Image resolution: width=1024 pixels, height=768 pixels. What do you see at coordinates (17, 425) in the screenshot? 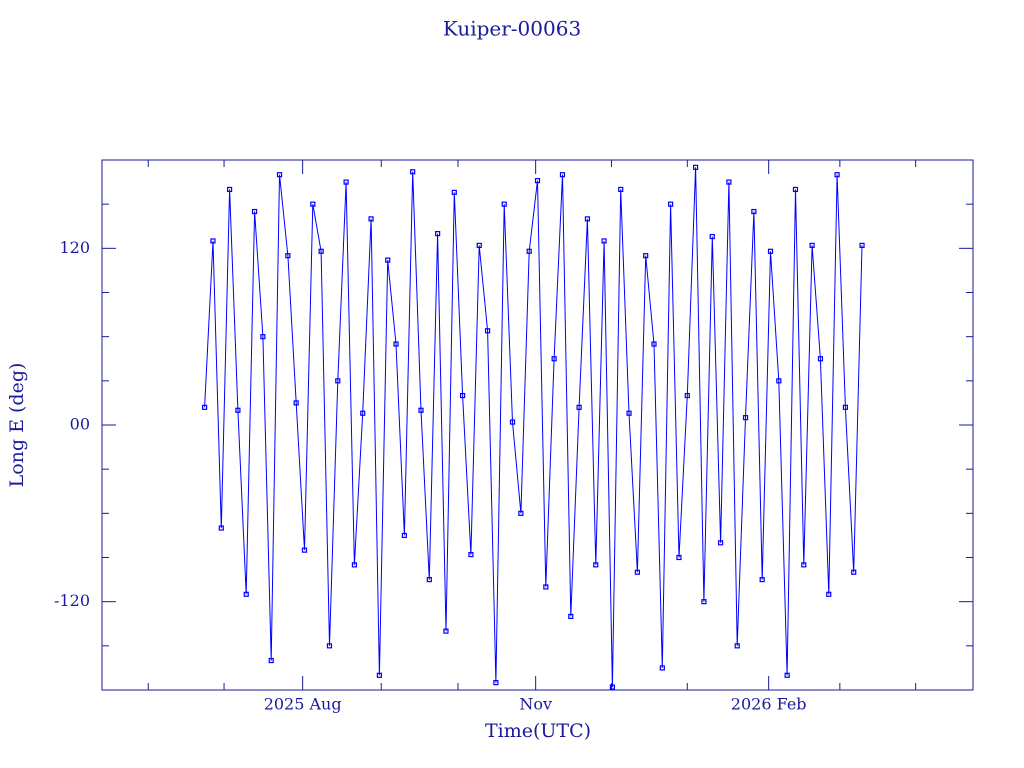
I see `y-axis-label: Long E (deg)` at bounding box center [17, 425].